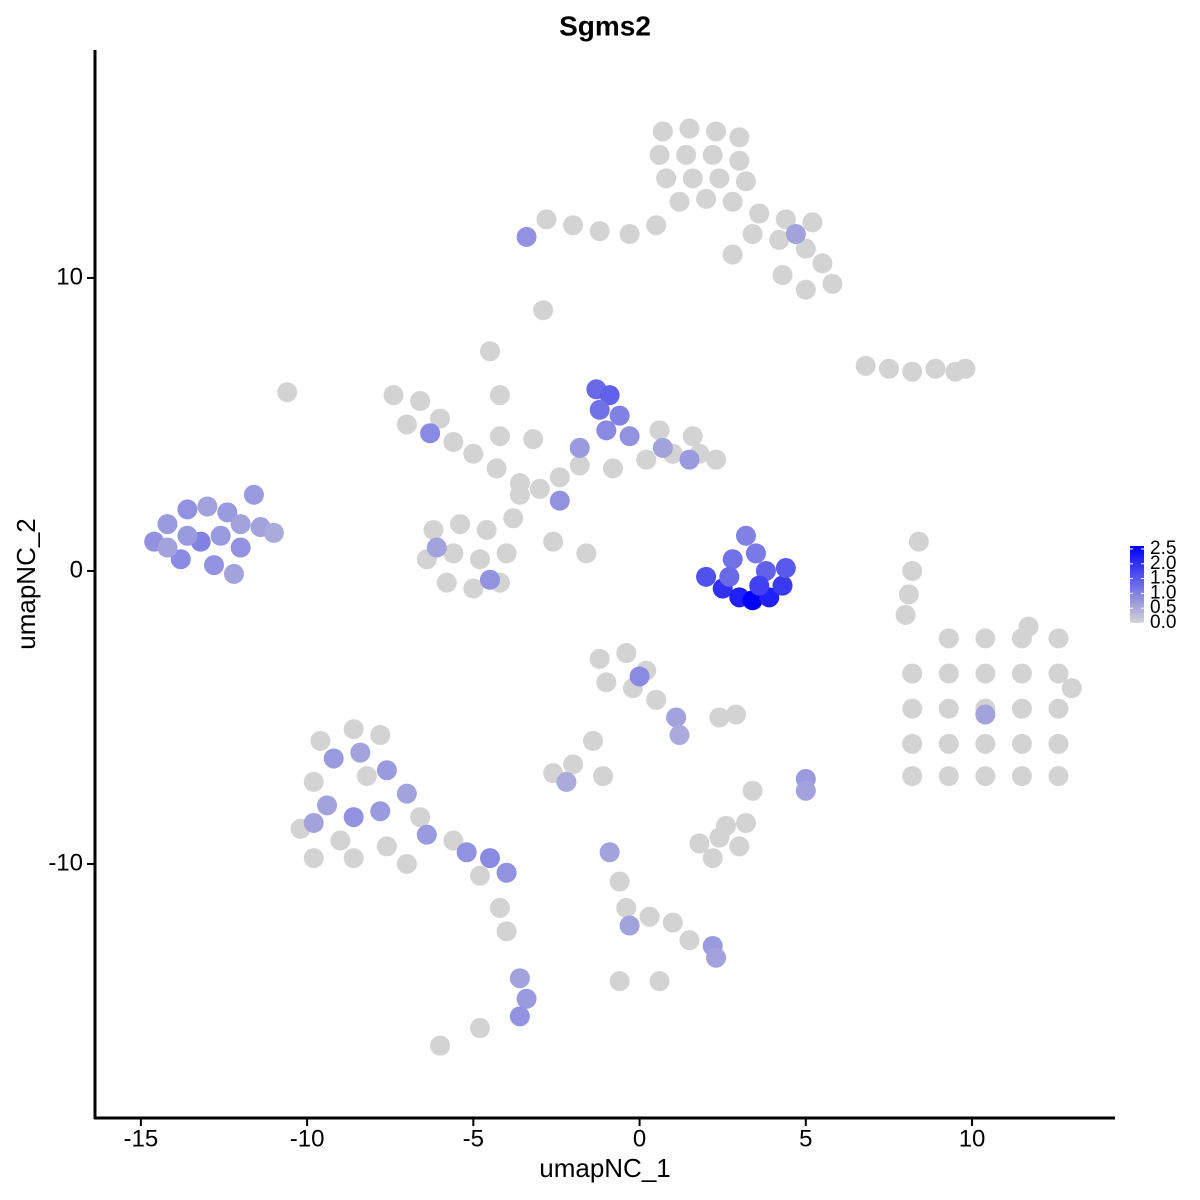 The image size is (1200, 1200). I want to click on x-tick-label: -10, so click(307, 1138).